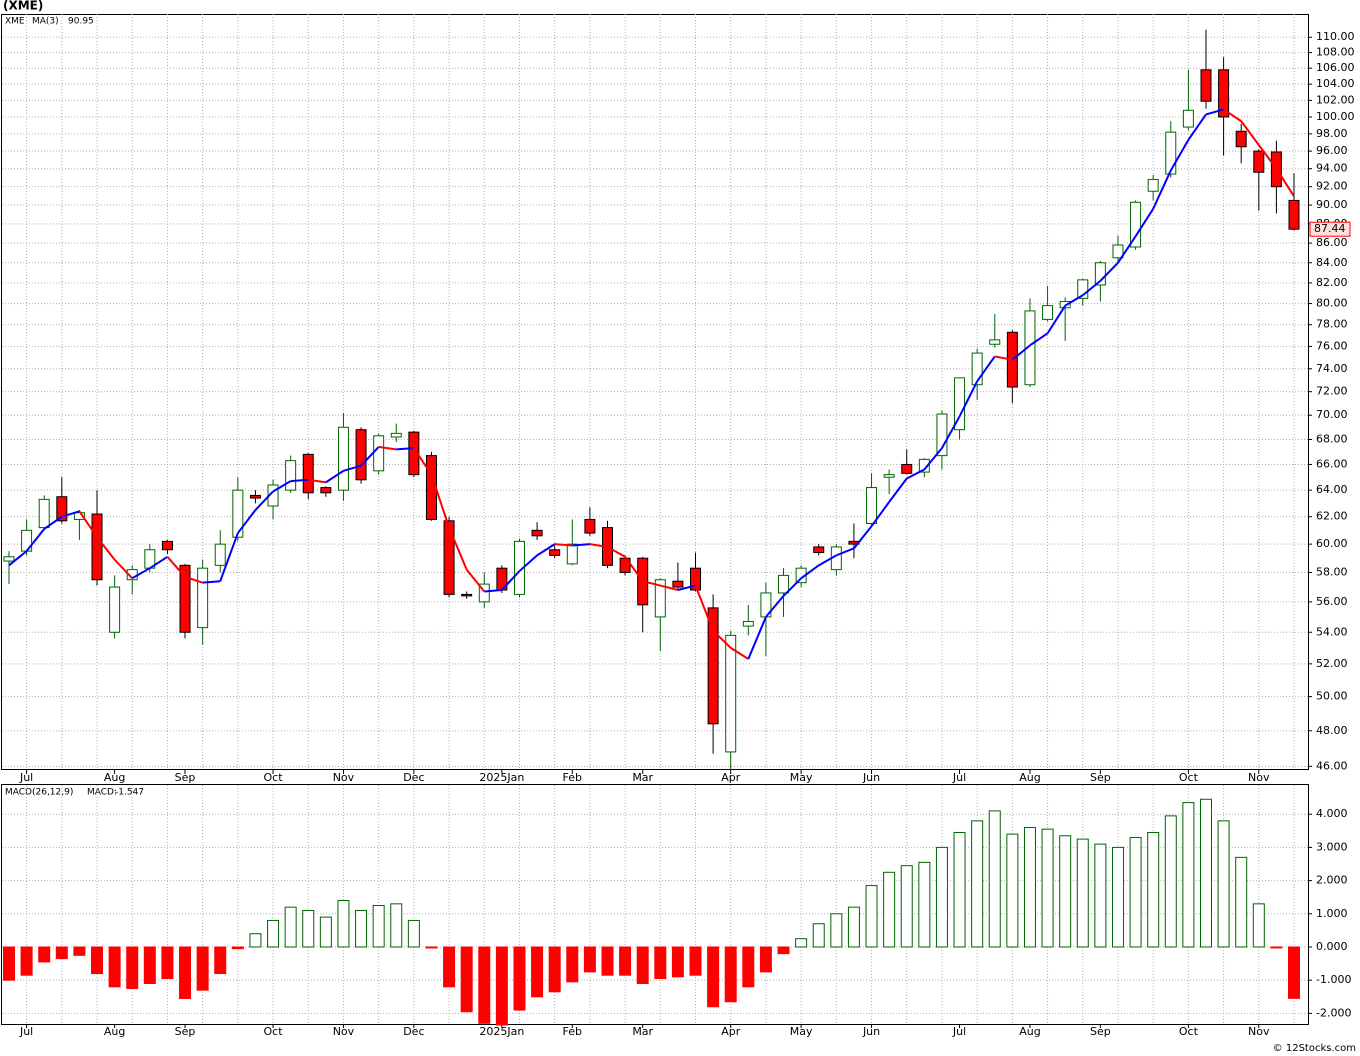  What do you see at coordinates (731, 1031) in the screenshot?
I see `x-tick-label: Apr` at bounding box center [731, 1031].